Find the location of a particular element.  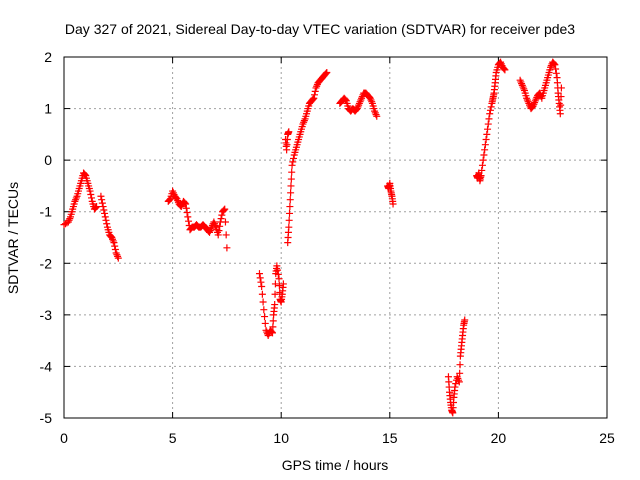

y-tick-label: 2 is located at coordinates (48, 57).